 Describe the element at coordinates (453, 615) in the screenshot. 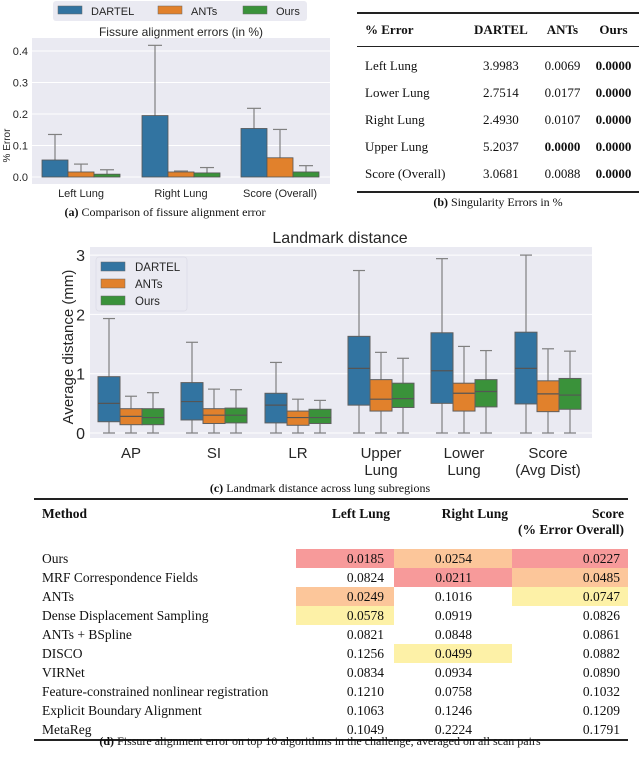

I see `error-value-cell: 0.0919` at that location.